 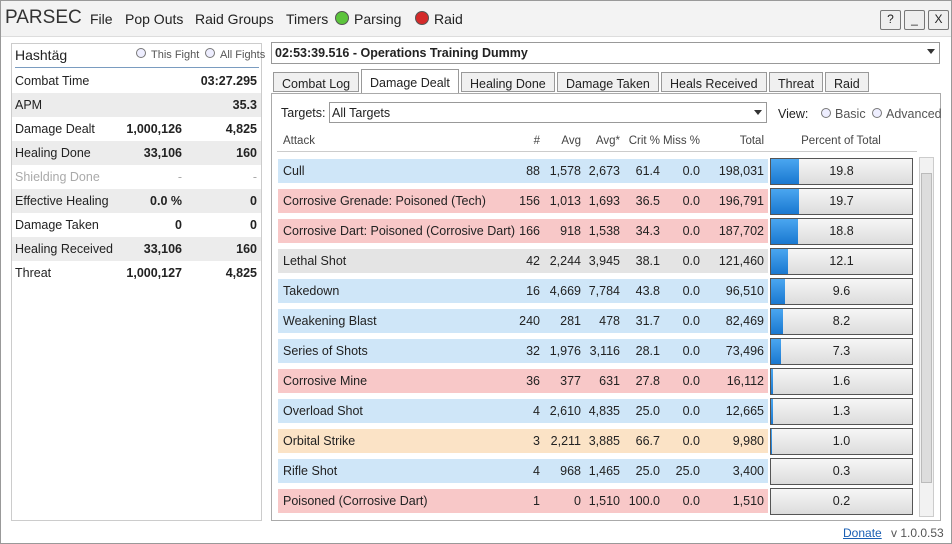 I want to click on percent-label: 8.2, so click(x=841, y=321).